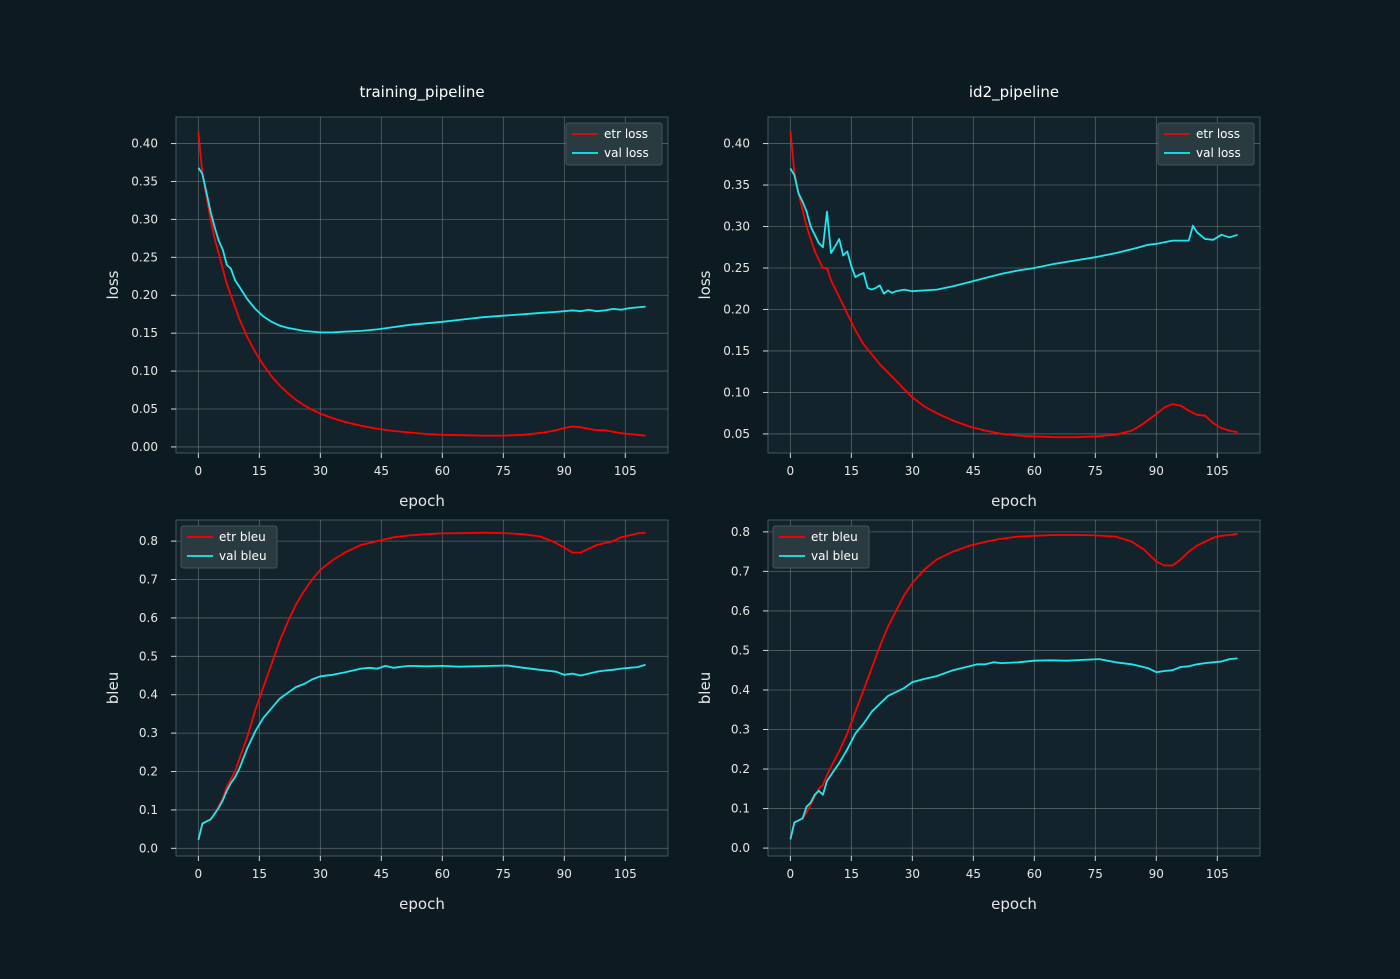 The height and width of the screenshot is (979, 1400). Describe the element at coordinates (242, 537) in the screenshot. I see `legend-entry: etr bleu` at that location.